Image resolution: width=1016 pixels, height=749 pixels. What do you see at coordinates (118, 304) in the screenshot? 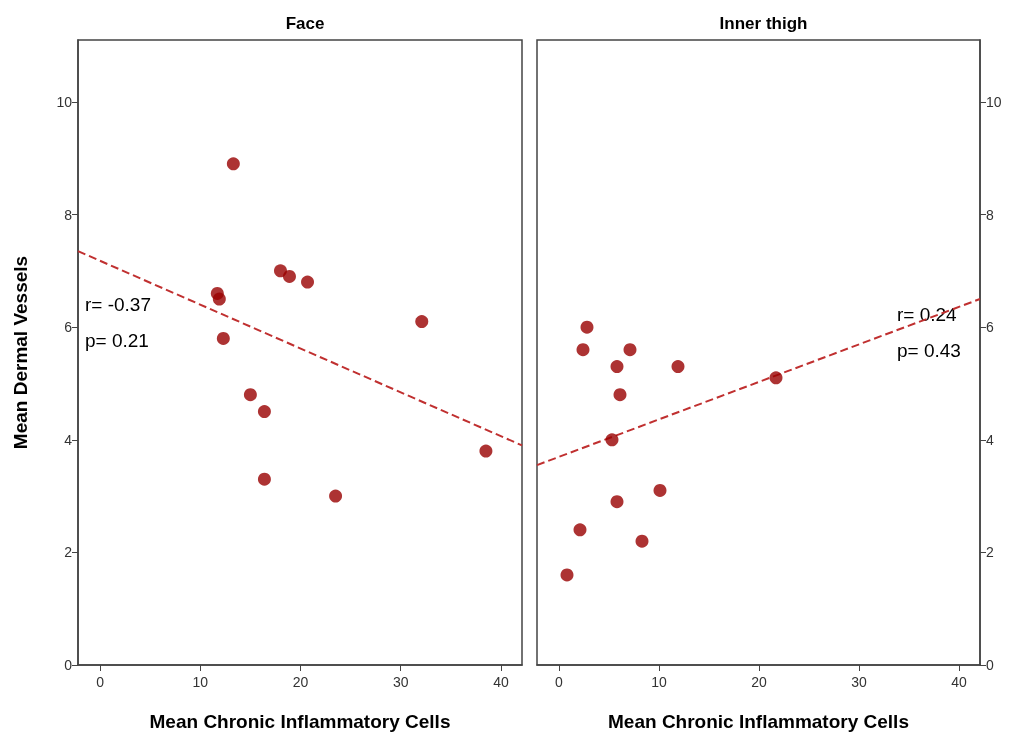
I see `annotation: r= -0.37` at bounding box center [118, 304].